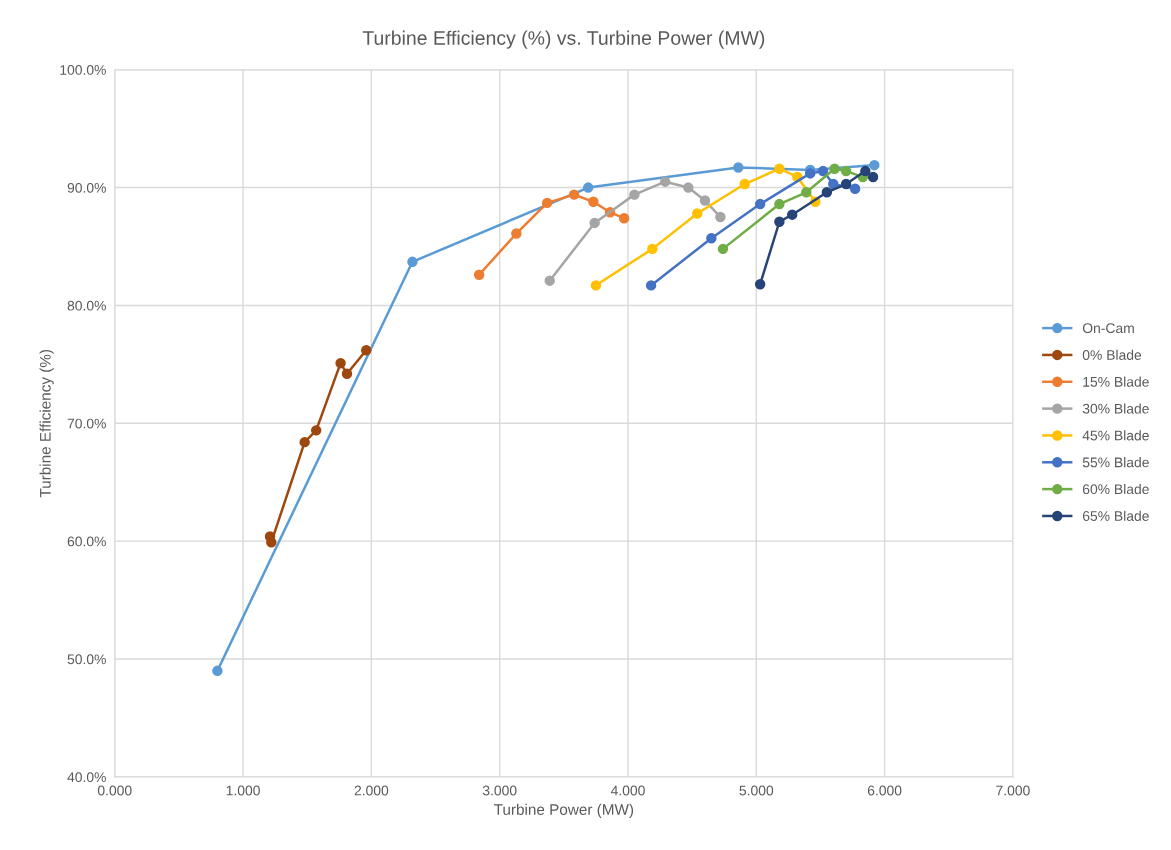  What do you see at coordinates (371, 790) in the screenshot?
I see `x-tick-label: 2.000` at bounding box center [371, 790].